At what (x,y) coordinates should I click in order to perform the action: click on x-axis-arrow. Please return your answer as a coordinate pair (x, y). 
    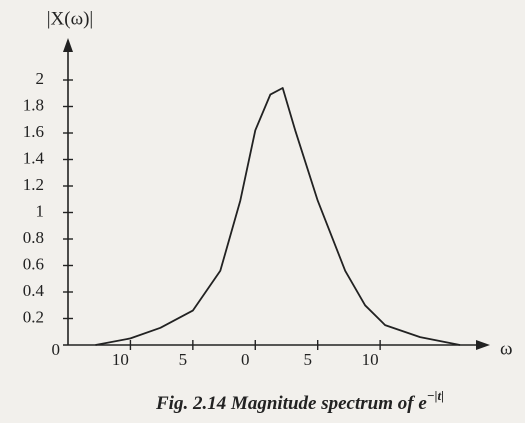
    Looking at the image, I should click on (483, 345).